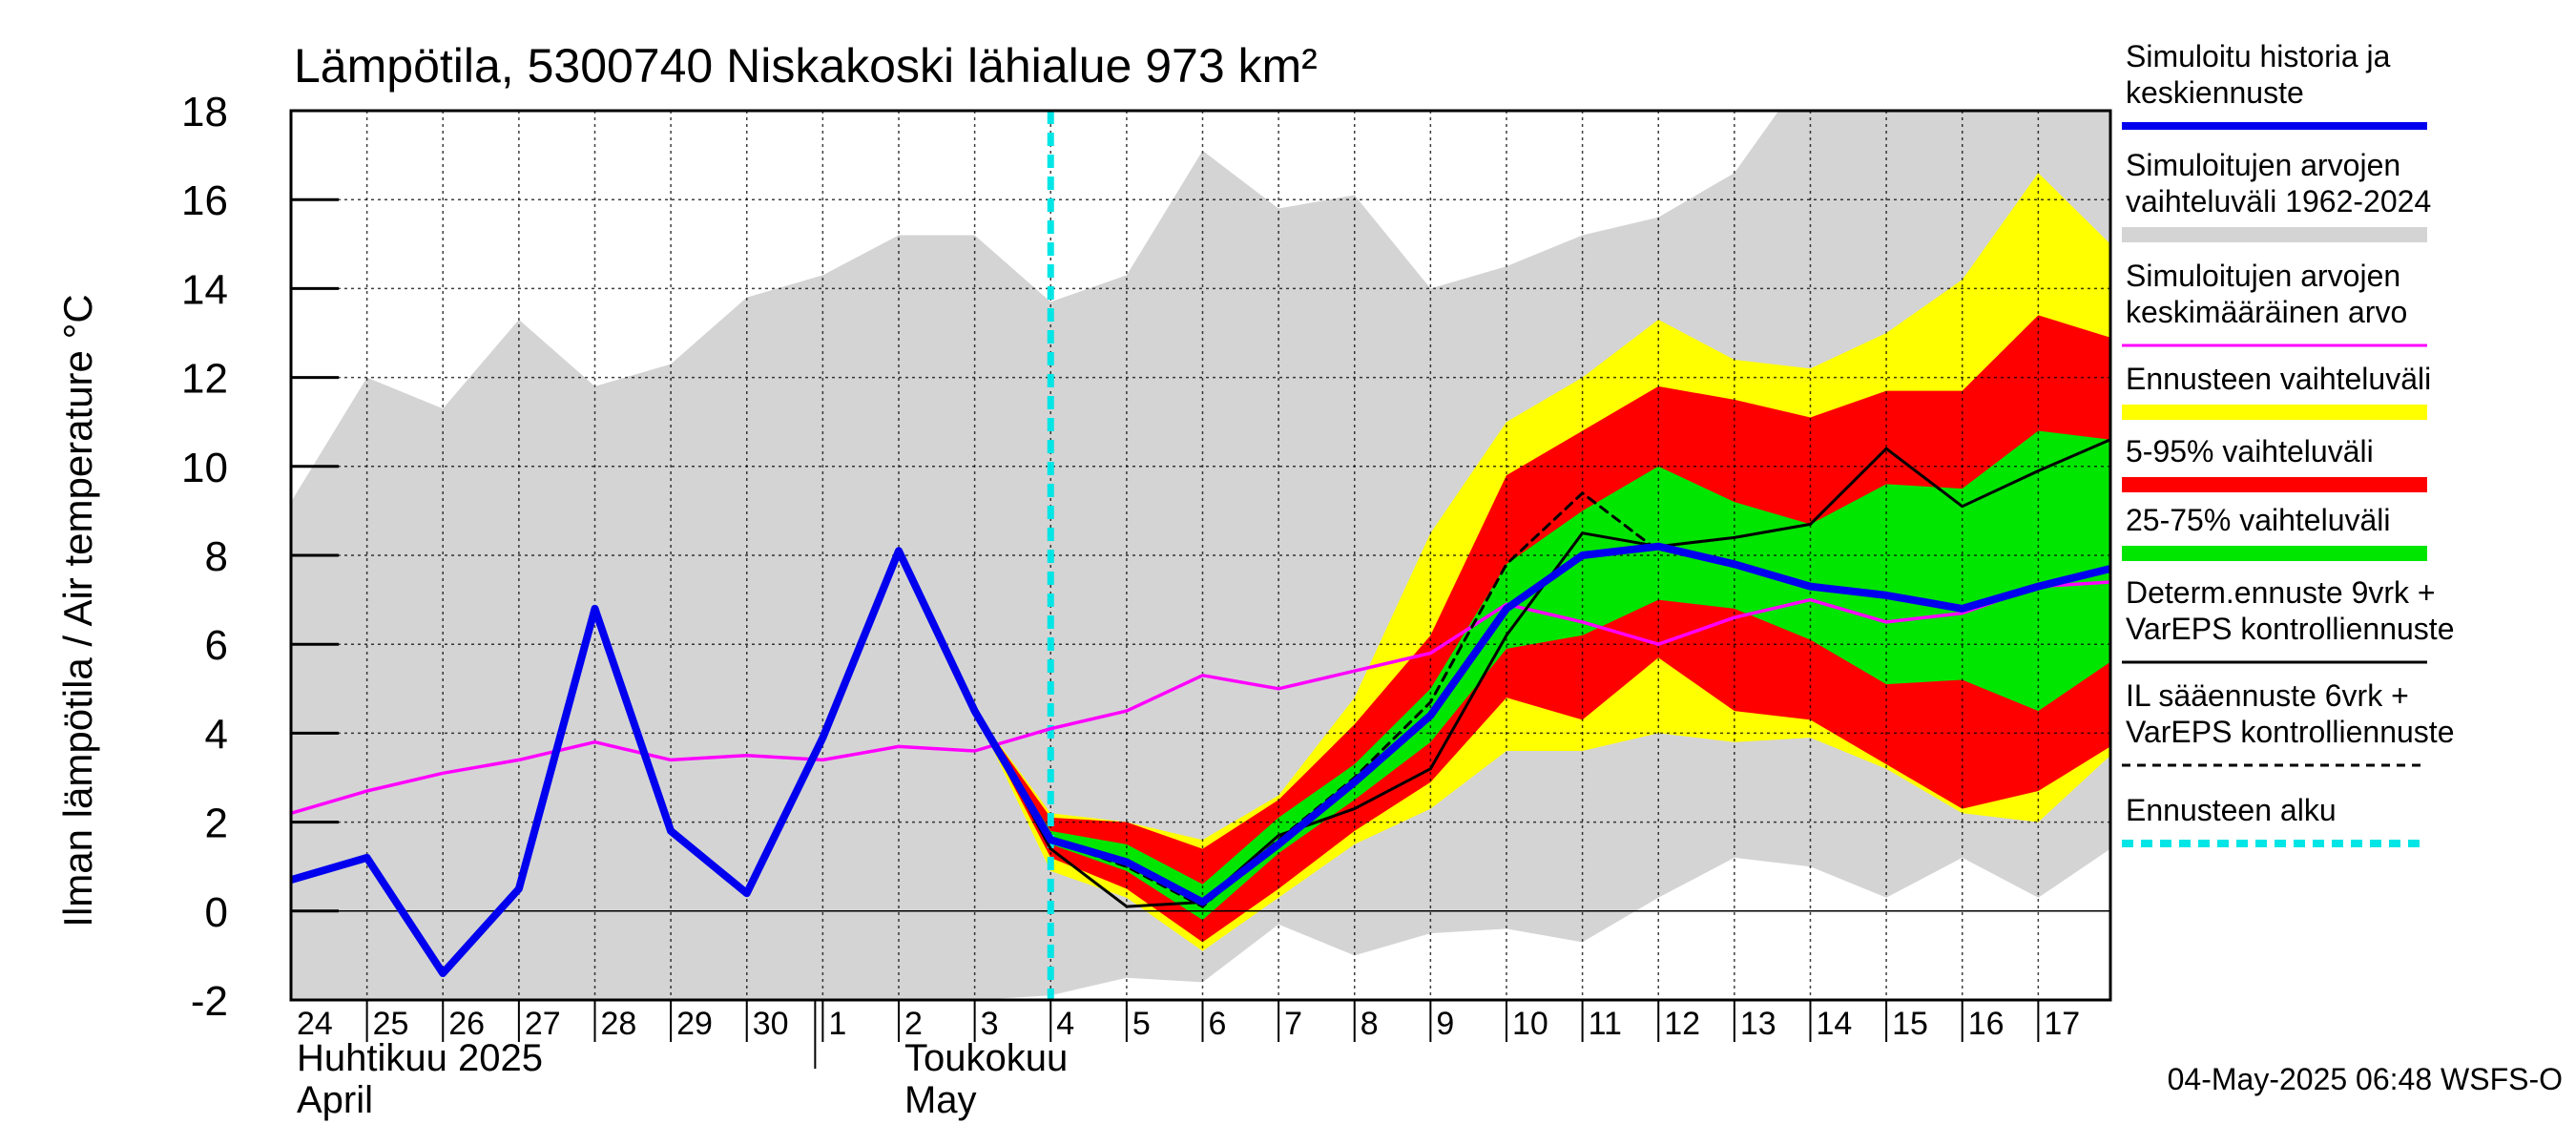 This screenshot has height=1145, width=2576. Describe the element at coordinates (204, 379) in the screenshot. I see `y-tick-label-12: 12` at that location.